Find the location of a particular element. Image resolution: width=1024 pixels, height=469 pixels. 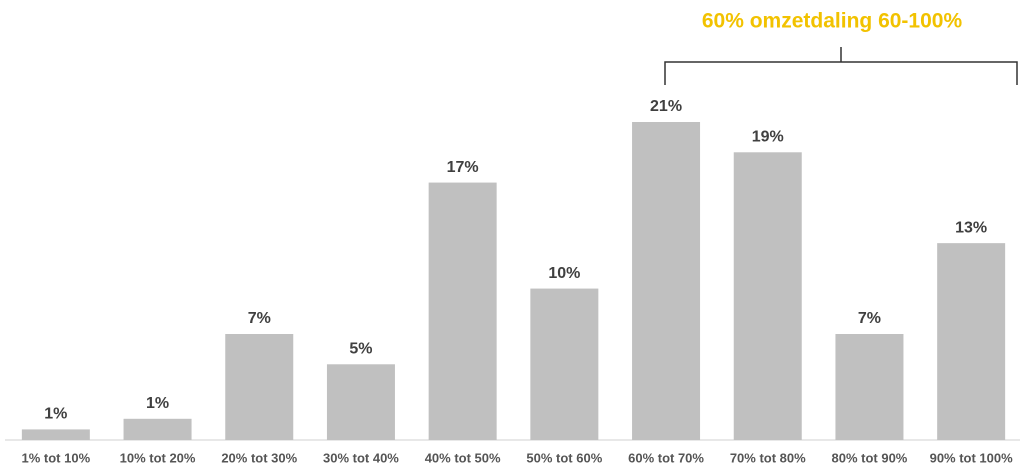

x-tick-label: 50% tot 60% is located at coordinates (564, 457).